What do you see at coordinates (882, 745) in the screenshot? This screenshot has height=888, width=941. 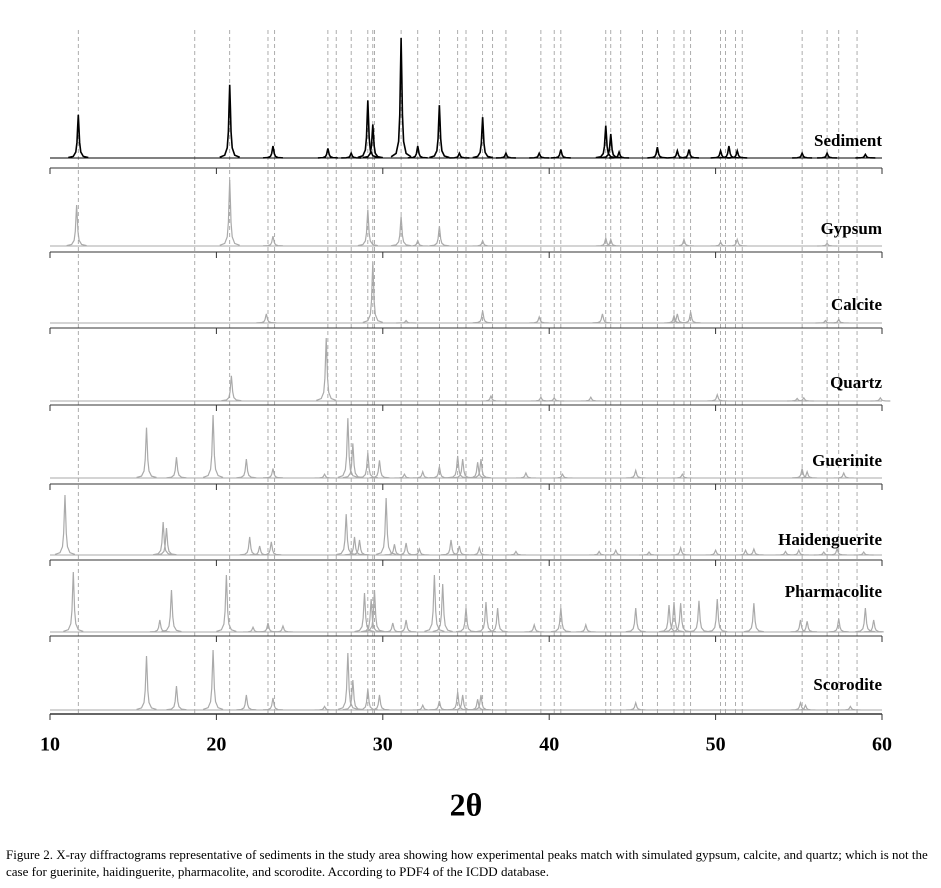 I see `x-tick-label: 60` at bounding box center [882, 745].